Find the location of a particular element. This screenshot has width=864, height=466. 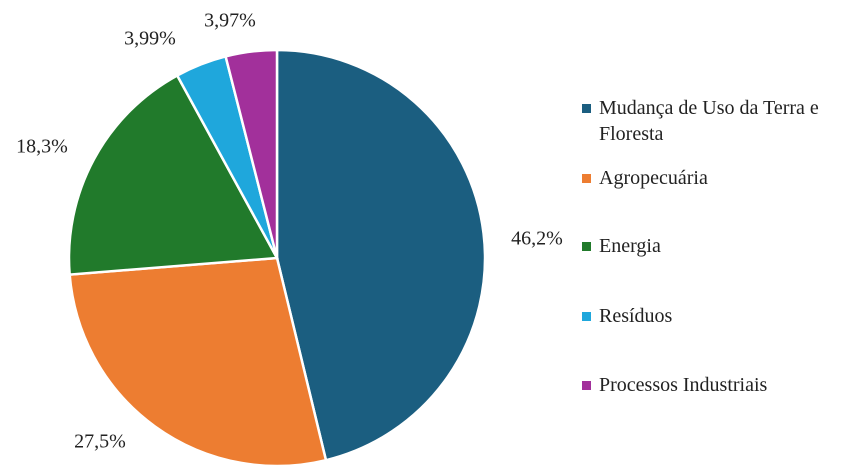

legend-label: Processos Industriais is located at coordinates (683, 385).